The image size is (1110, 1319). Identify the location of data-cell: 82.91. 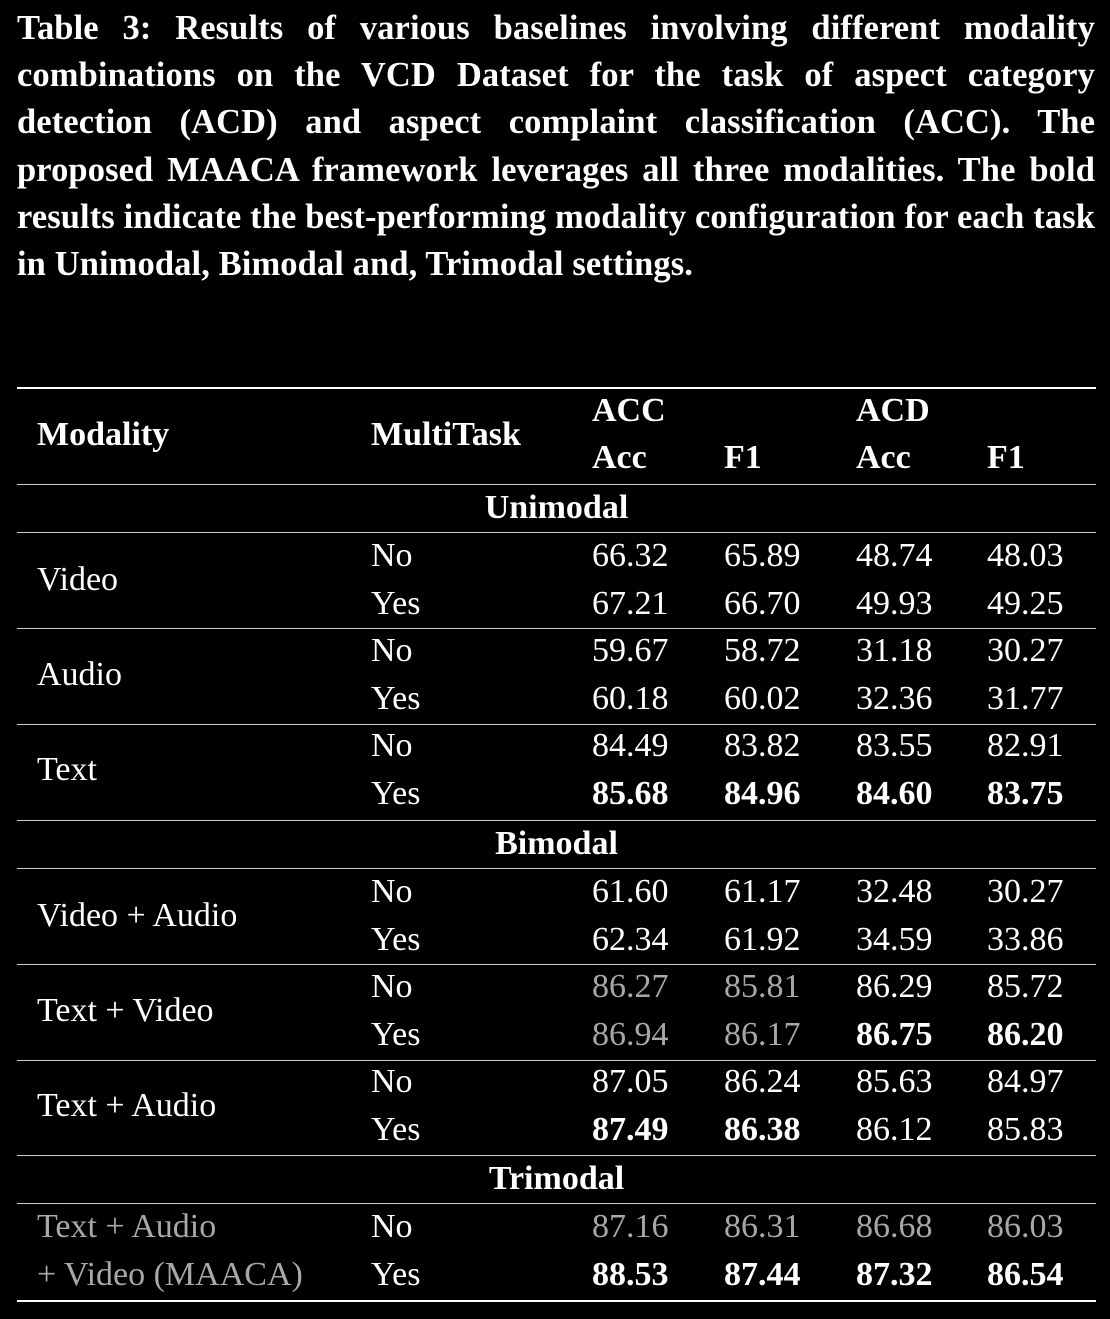
(1025, 745).